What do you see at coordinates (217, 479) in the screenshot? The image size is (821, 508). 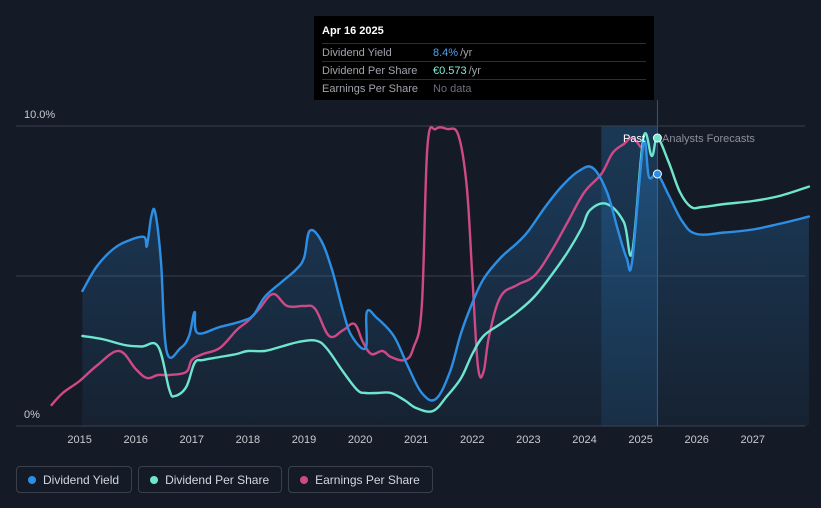 I see `legend-label: Dividend Per Share` at bounding box center [217, 479].